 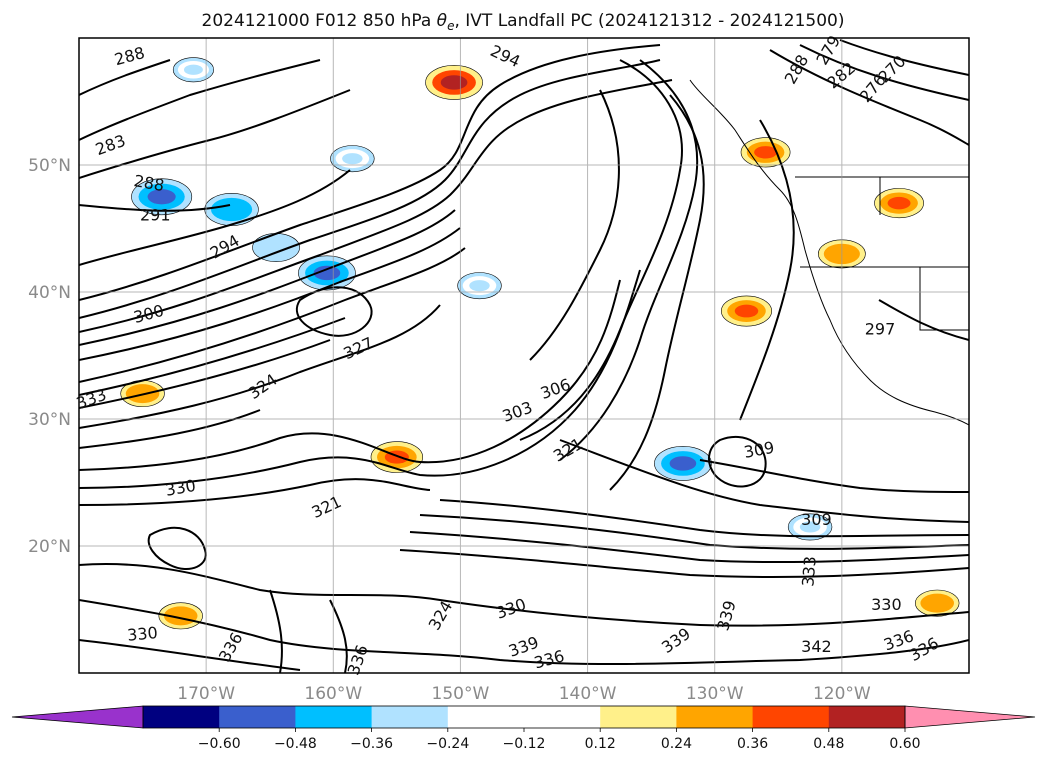 What do you see at coordinates (600, 744) in the screenshot?
I see `colorbar-tick-label: 0.12` at bounding box center [600, 744].